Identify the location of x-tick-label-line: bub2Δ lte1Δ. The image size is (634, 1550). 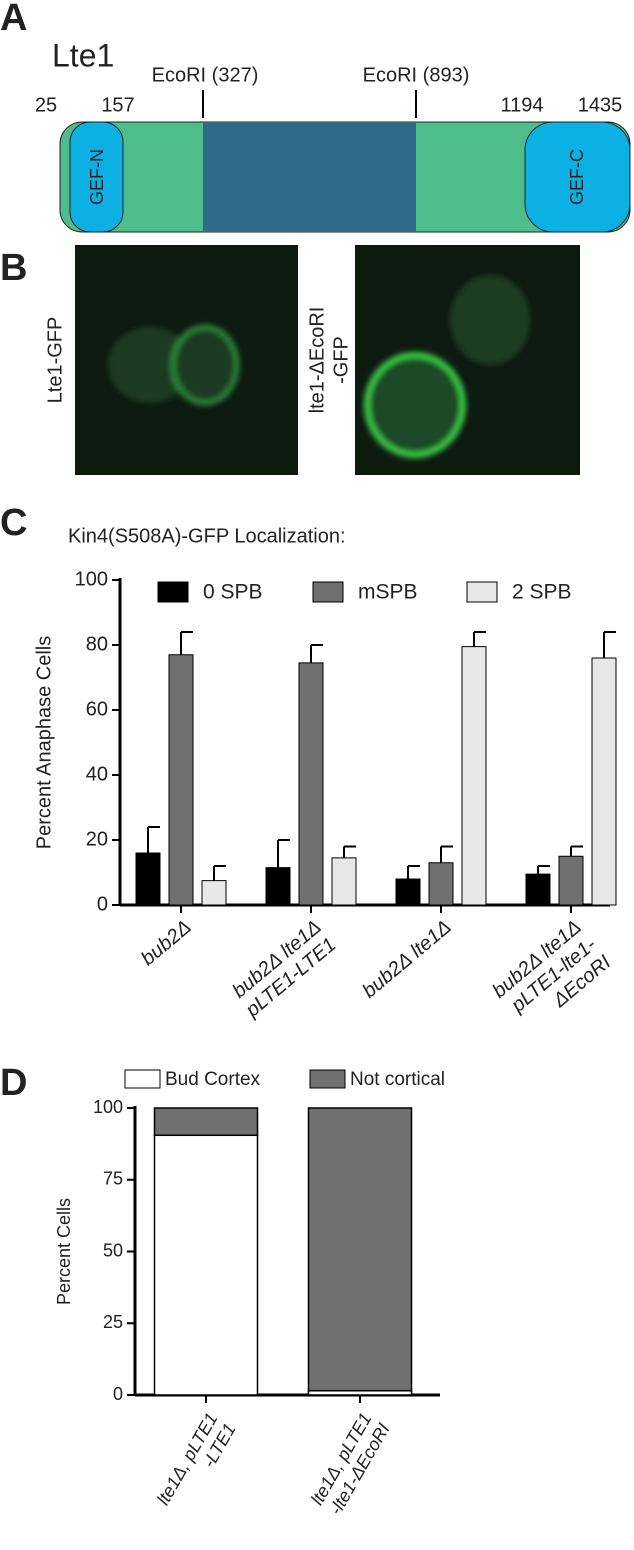
(406, 959).